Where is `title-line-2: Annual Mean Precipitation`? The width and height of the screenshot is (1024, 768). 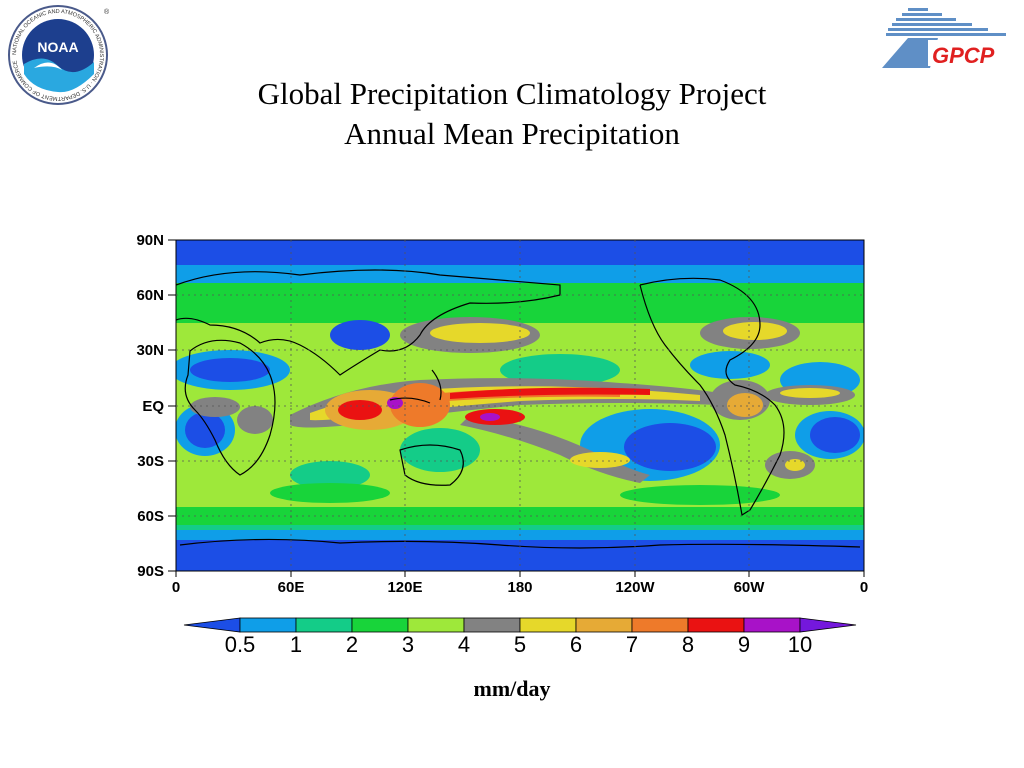
title-line-2: Annual Mean Precipitation is located at coordinates (512, 133).